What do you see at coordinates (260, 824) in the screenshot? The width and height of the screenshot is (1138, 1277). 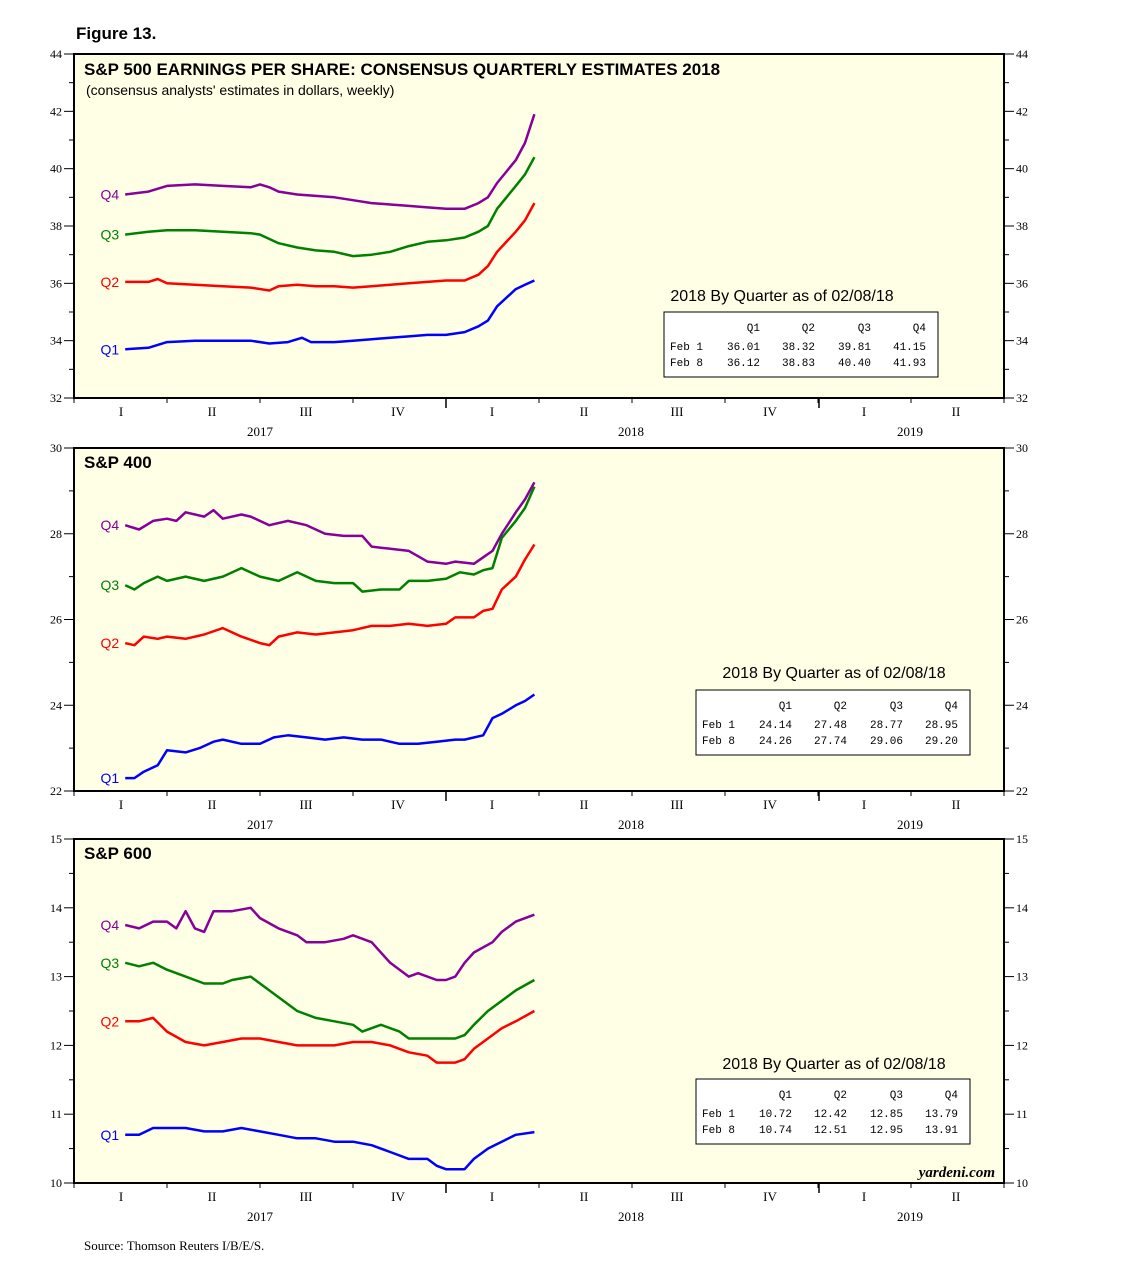 I see `panel-2-year-label: 2017` at bounding box center [260, 824].